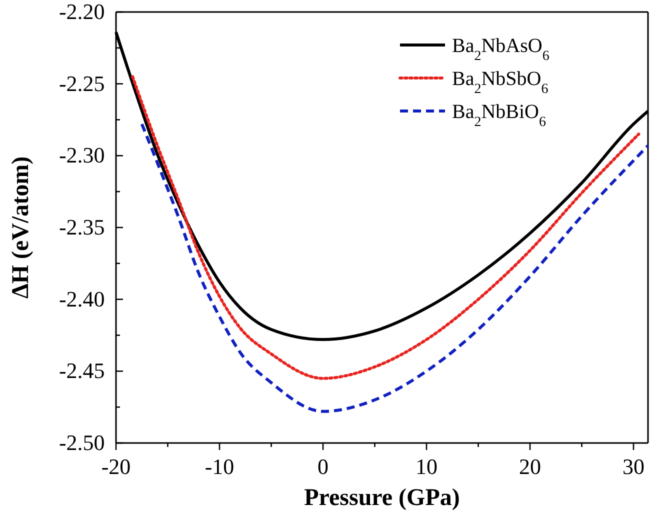  What do you see at coordinates (219, 466) in the screenshot?
I see `x-tick-label: -10` at bounding box center [219, 466].